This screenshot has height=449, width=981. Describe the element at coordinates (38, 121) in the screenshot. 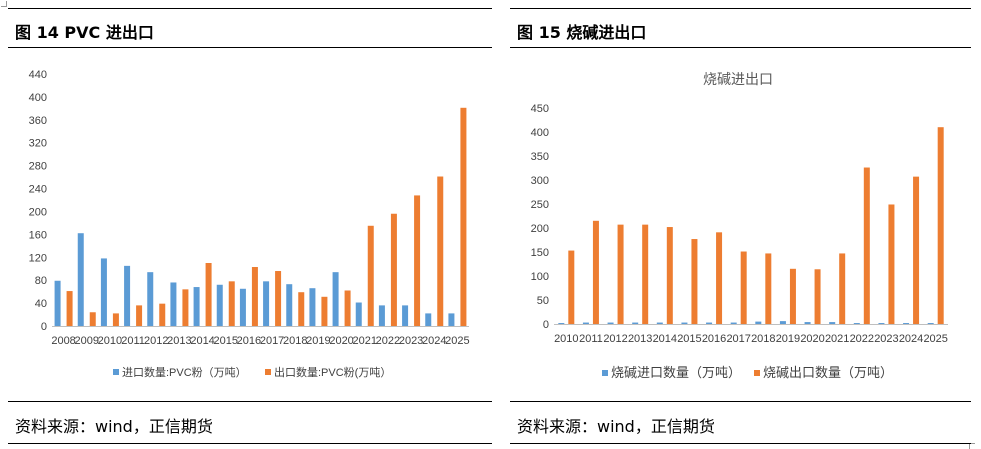

I see `y-tick-label: 360` at that location.